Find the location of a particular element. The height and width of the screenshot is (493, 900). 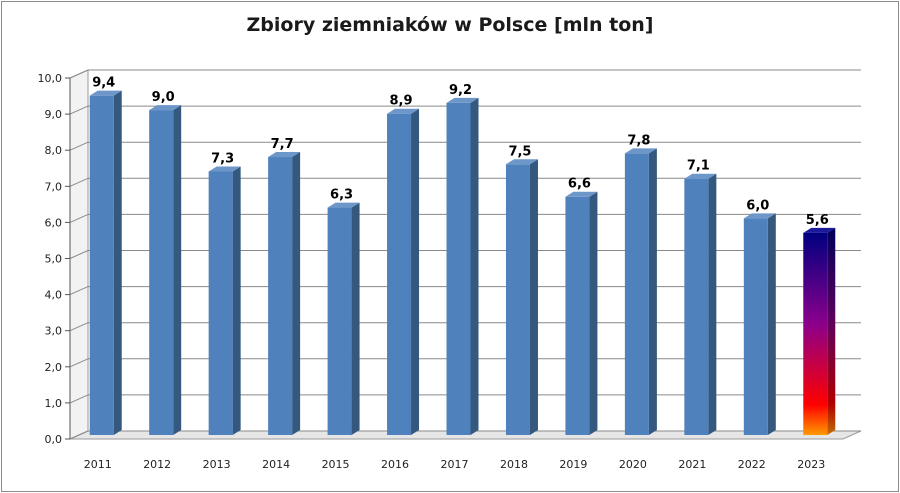

x-tick-label: 2020 is located at coordinates (633, 464).